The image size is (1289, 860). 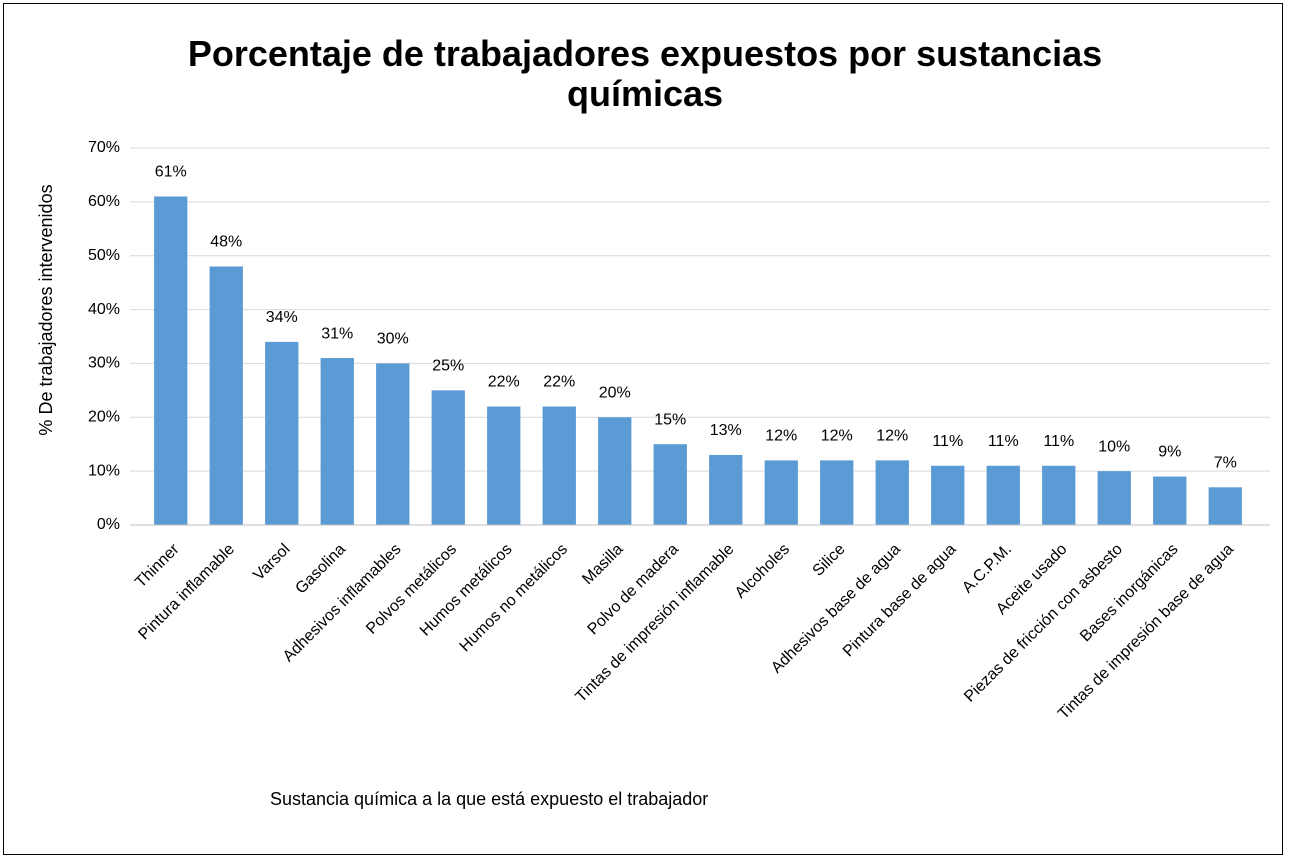 What do you see at coordinates (157, 565) in the screenshot?
I see `x-tick-label: Thinner` at bounding box center [157, 565].